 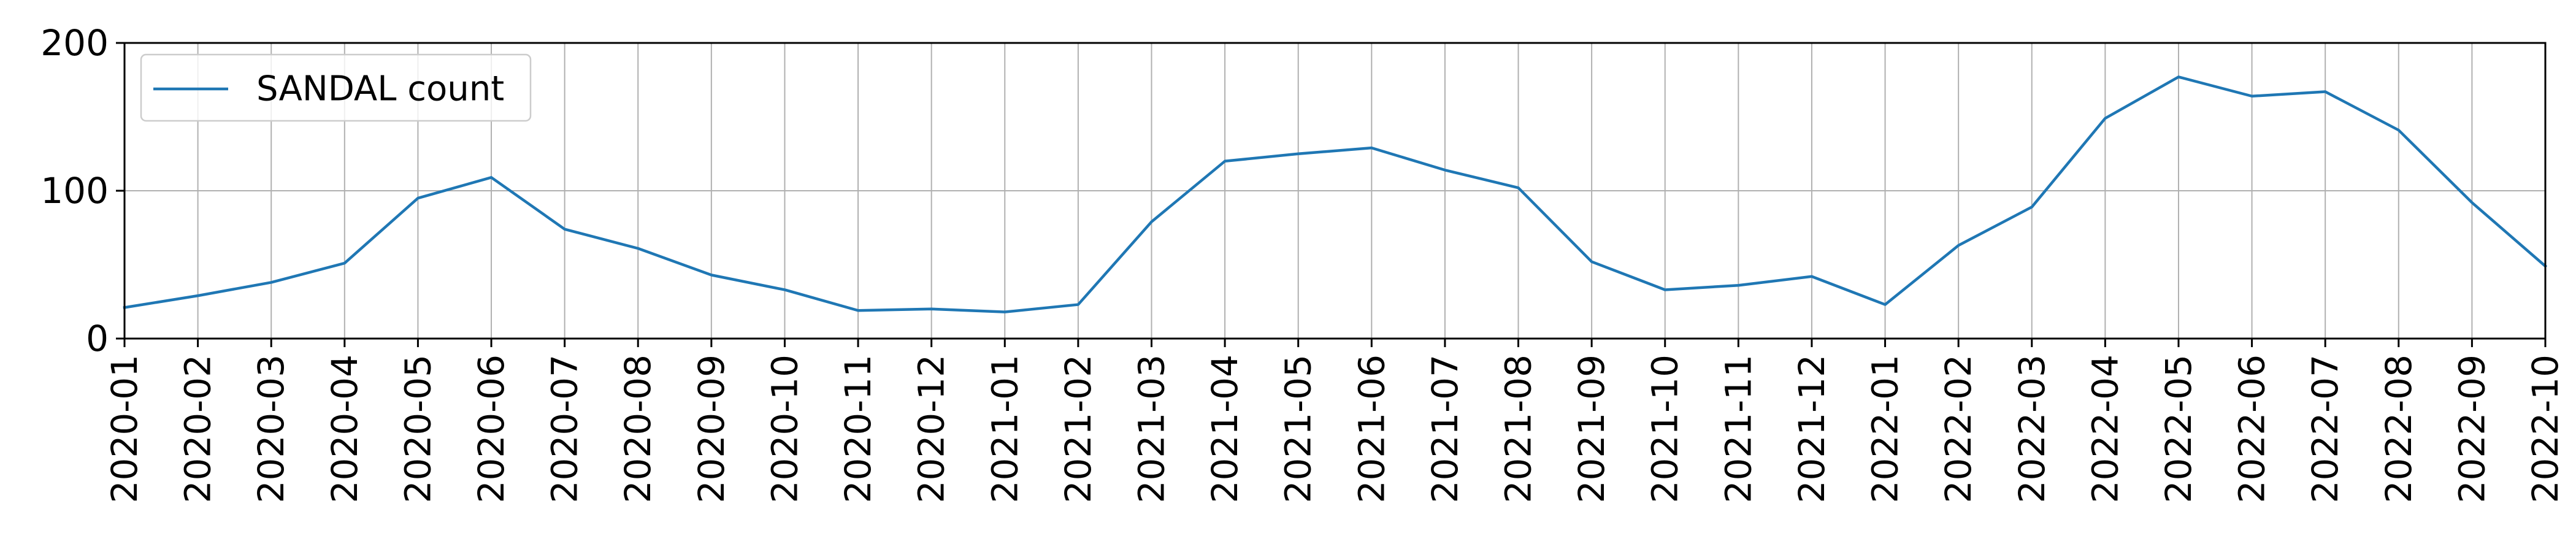 I want to click on y-tick-label: 100, so click(x=74, y=191).